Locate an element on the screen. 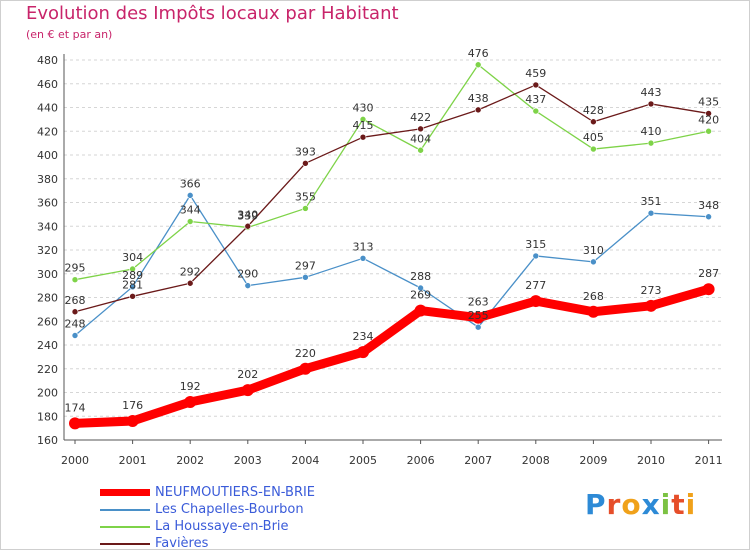  y-tick-label: 380 is located at coordinates (47, 179).